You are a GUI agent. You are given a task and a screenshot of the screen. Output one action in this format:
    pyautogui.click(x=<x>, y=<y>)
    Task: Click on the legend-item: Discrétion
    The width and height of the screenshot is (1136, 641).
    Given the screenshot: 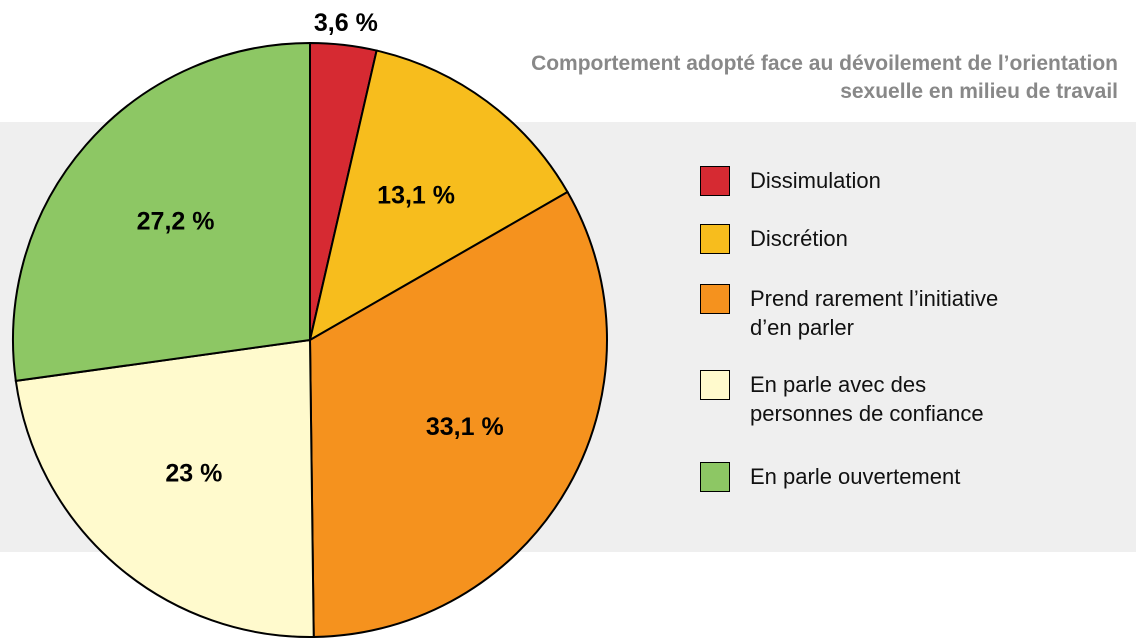 What is the action you would take?
    pyautogui.click(x=850, y=239)
    